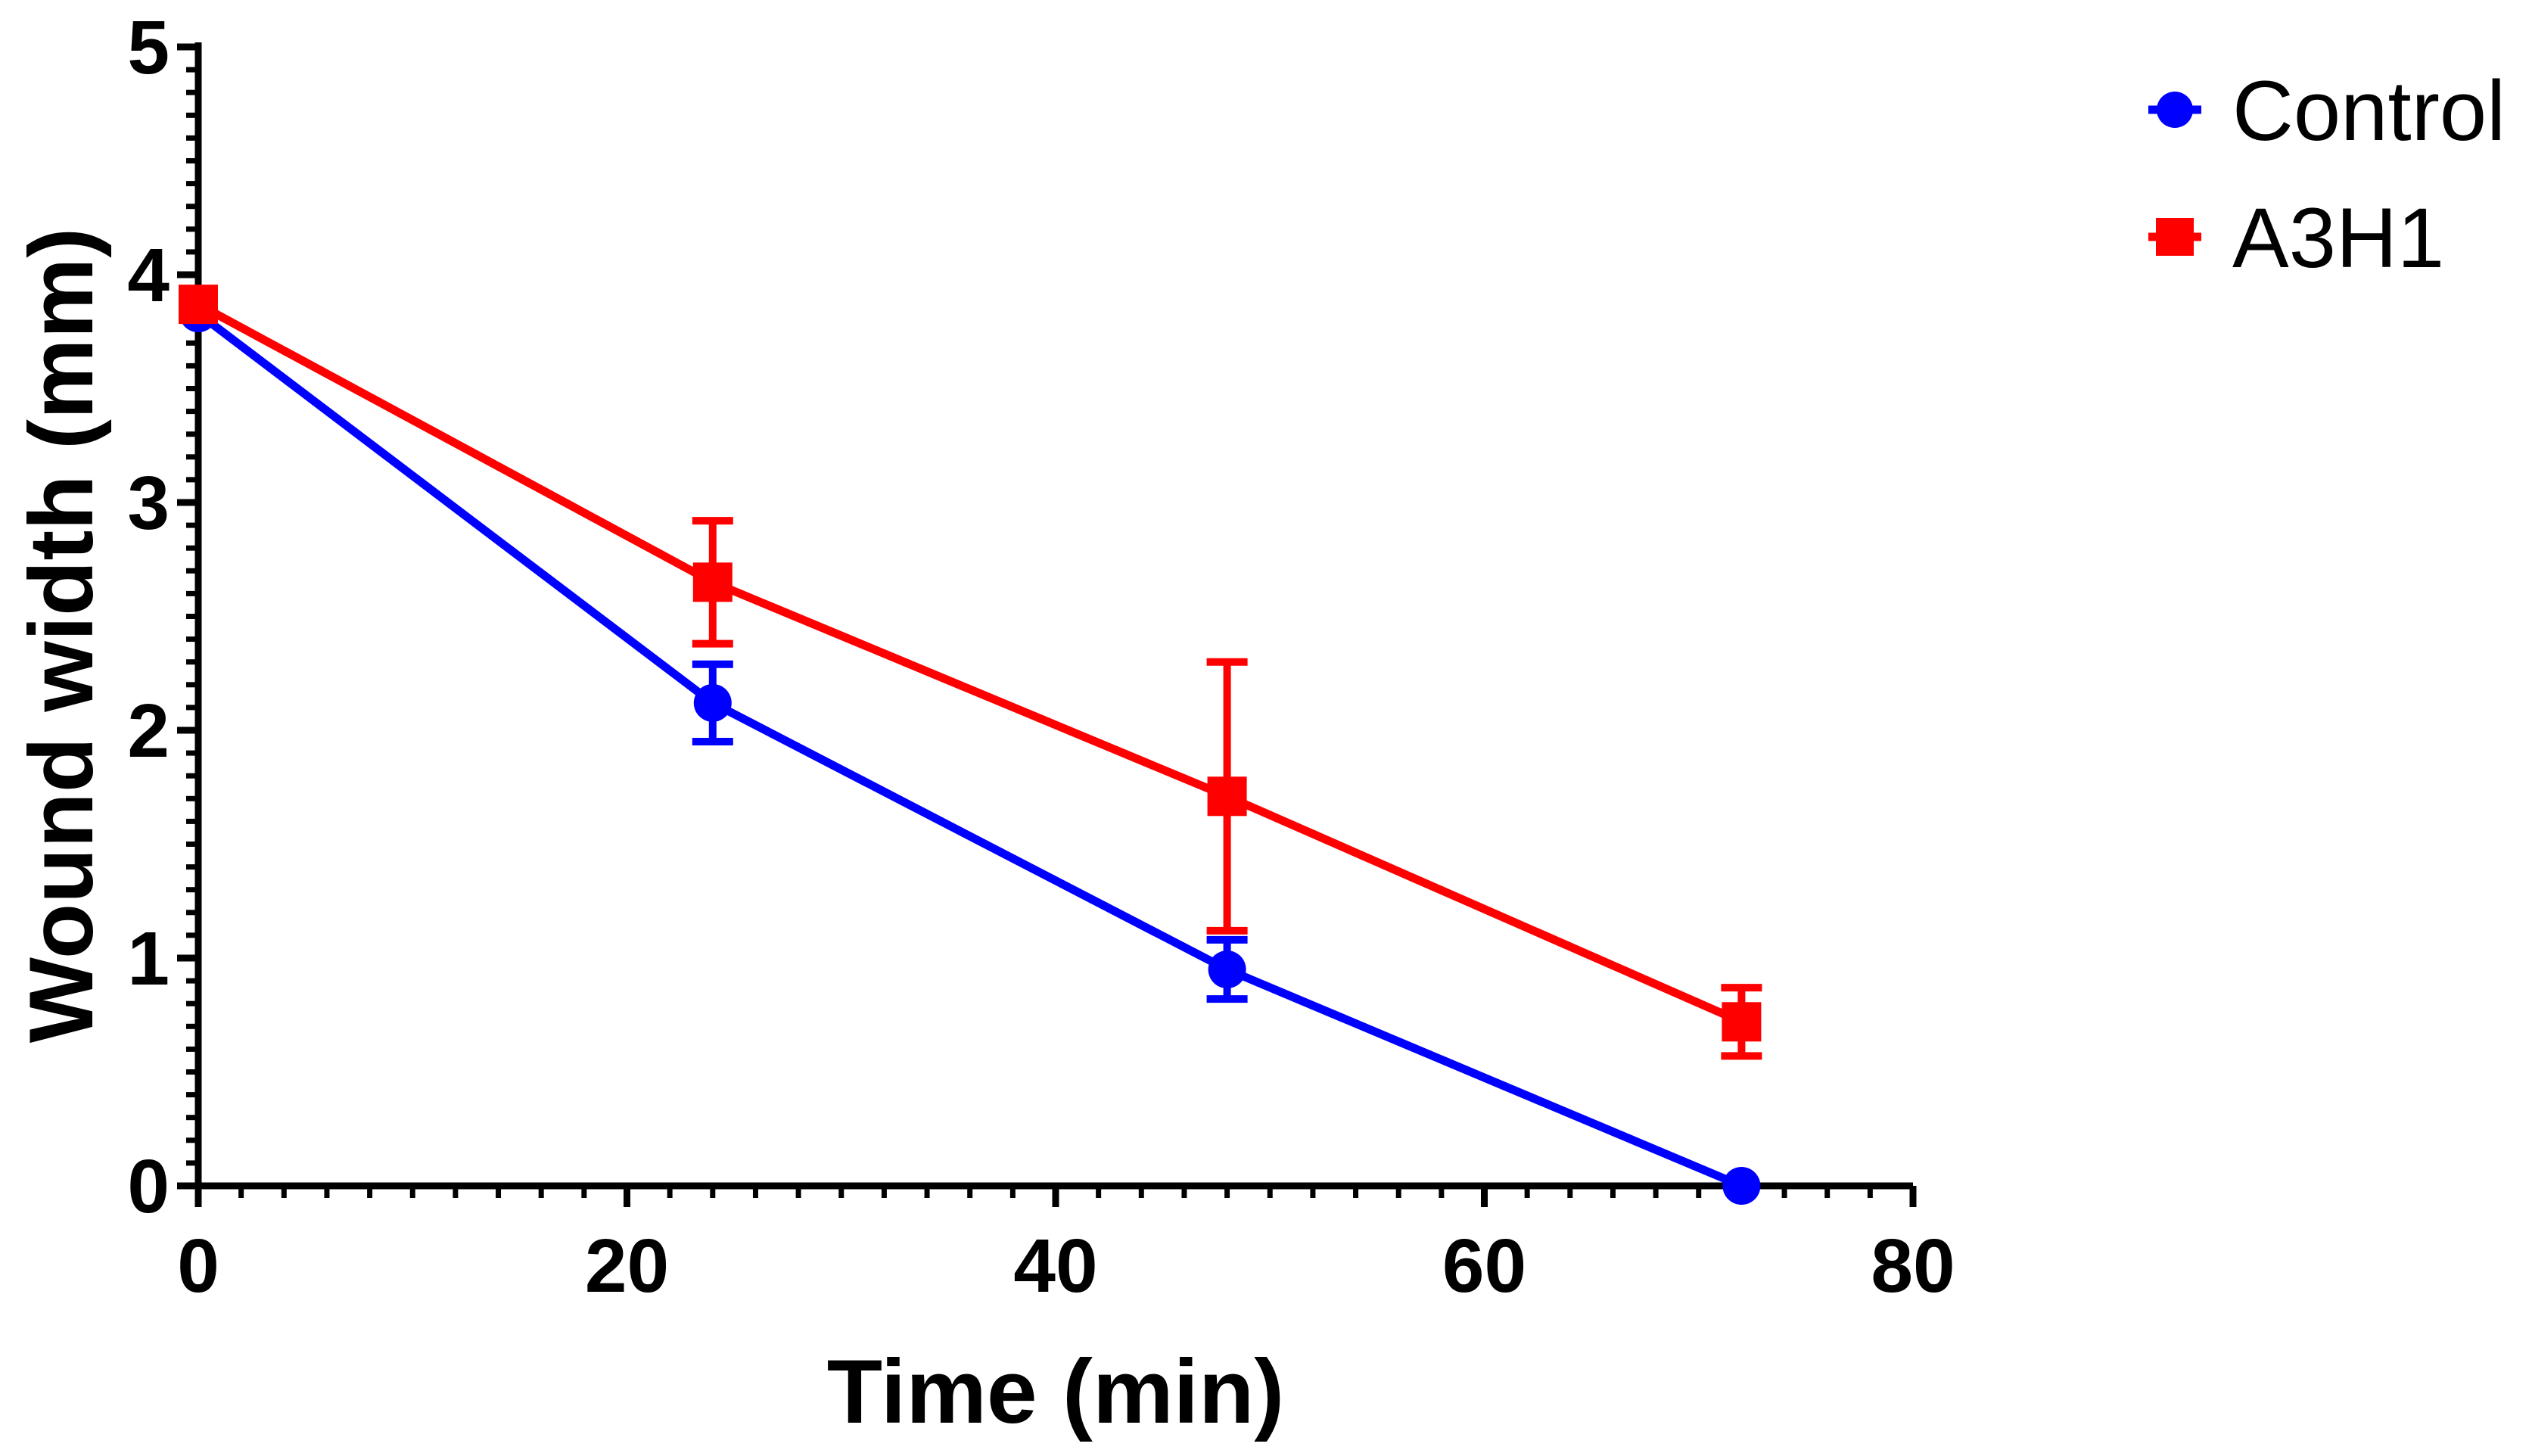 The image size is (2532, 1456). I want to click on x-tick-label: 0, so click(198, 1266).